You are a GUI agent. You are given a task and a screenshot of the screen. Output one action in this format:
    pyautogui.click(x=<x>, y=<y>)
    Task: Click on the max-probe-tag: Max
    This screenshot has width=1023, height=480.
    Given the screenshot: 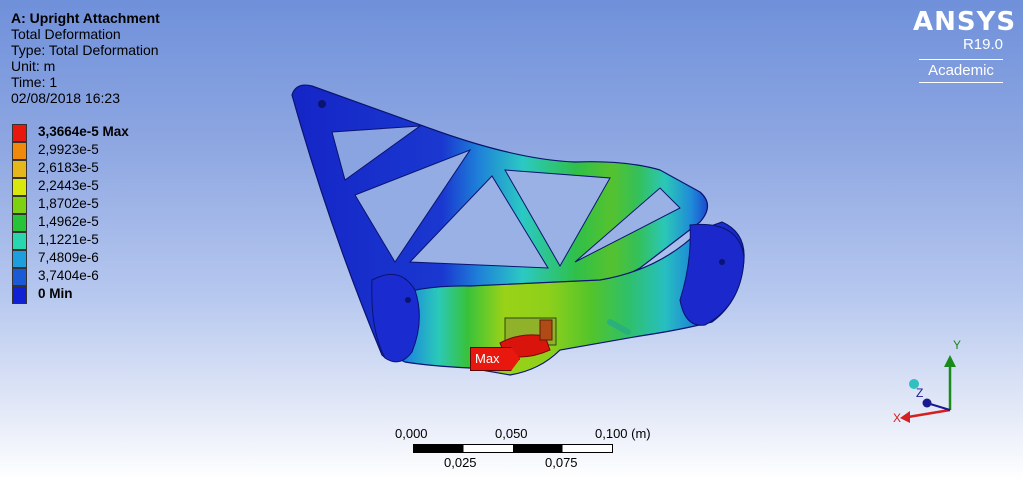 What is the action you would take?
    pyautogui.click(x=495, y=359)
    